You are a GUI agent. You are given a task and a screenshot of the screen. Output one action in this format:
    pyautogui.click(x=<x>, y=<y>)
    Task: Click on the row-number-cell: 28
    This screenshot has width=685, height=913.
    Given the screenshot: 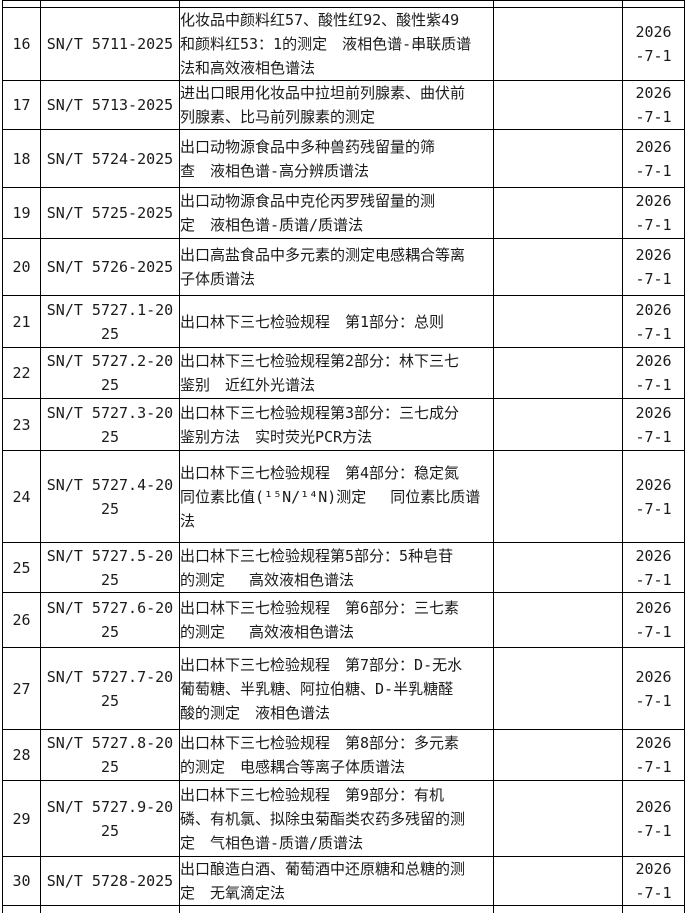 What is the action you would take?
    pyautogui.click(x=21, y=755)
    